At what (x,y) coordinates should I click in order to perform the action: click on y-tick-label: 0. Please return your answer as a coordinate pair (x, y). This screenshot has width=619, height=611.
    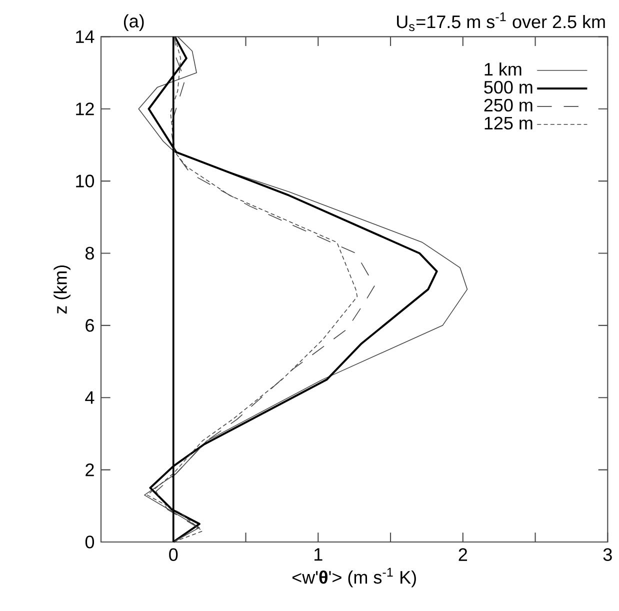
    Looking at the image, I should click on (89, 542).